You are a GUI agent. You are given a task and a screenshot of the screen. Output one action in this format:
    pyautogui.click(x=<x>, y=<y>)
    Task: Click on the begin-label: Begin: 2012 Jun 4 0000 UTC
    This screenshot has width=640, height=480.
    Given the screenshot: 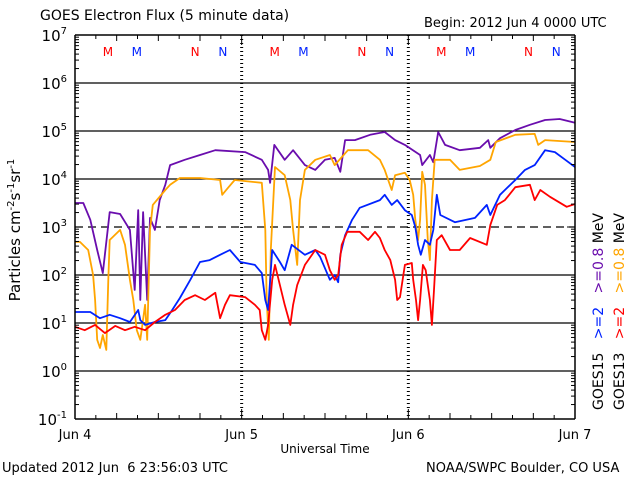 What is the action you would take?
    pyautogui.click(x=515, y=23)
    